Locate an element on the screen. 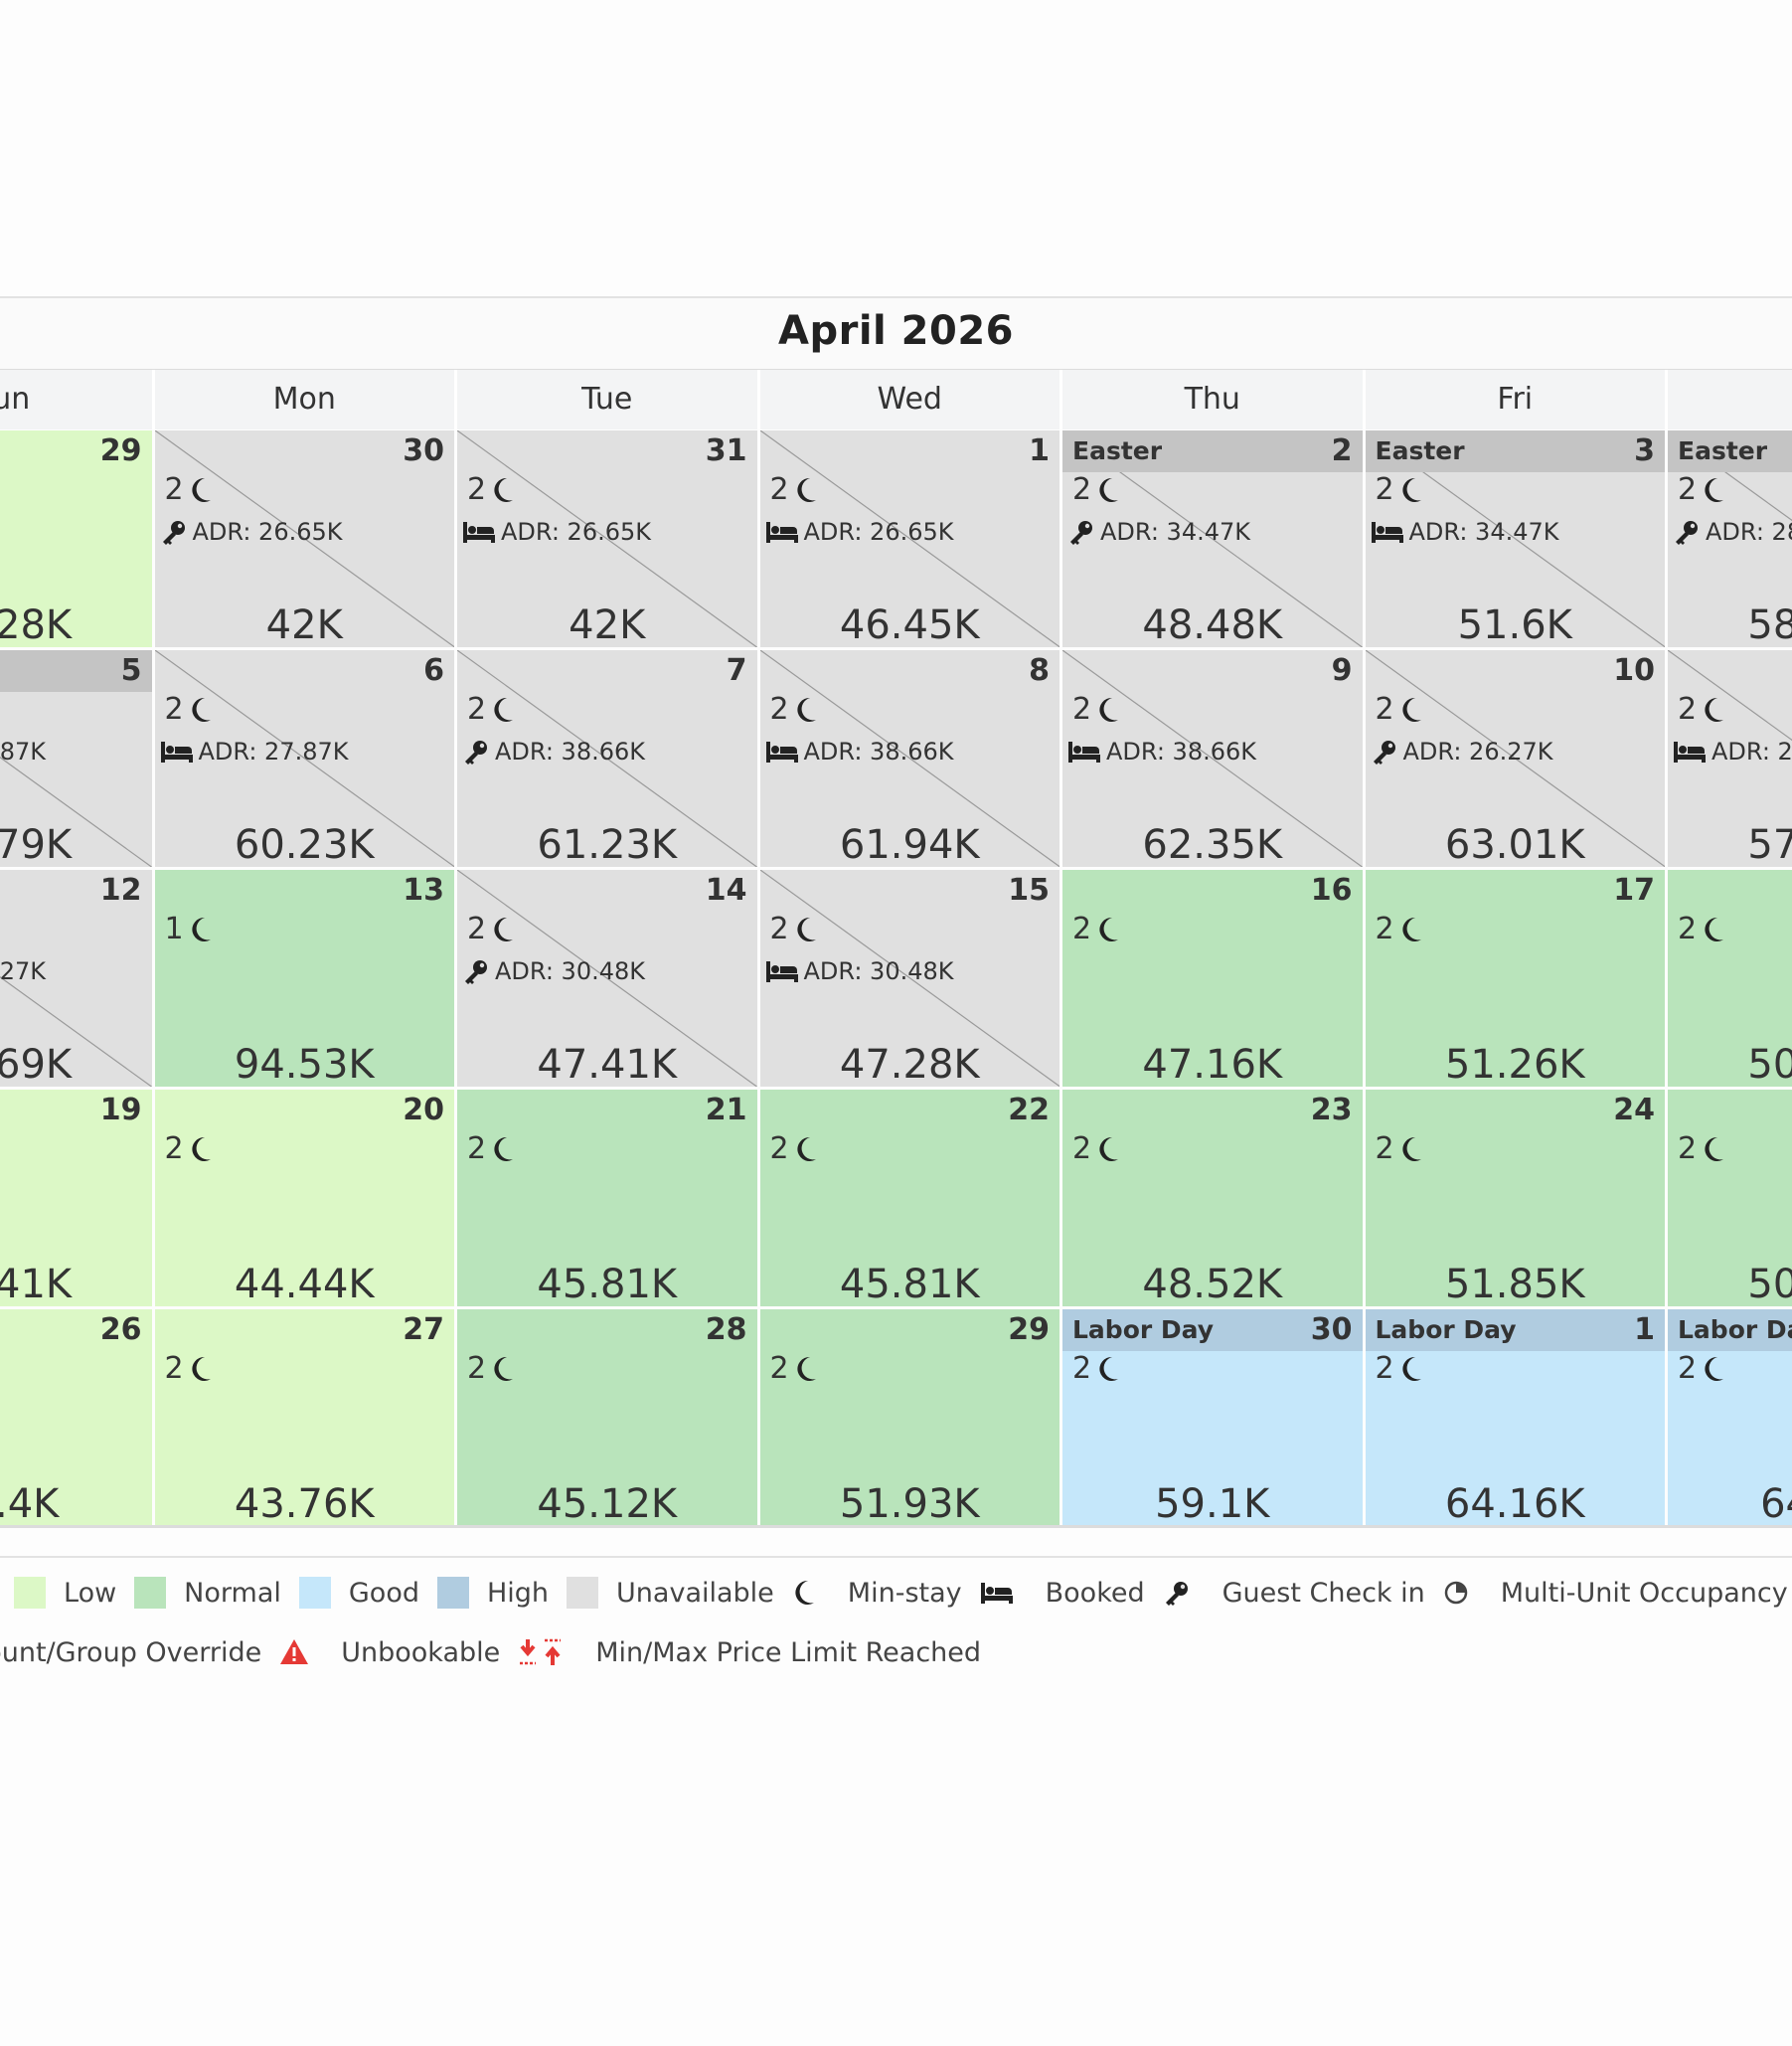 The width and height of the screenshot is (1792, 2046). day-header-mon: Mon is located at coordinates (303, 399).